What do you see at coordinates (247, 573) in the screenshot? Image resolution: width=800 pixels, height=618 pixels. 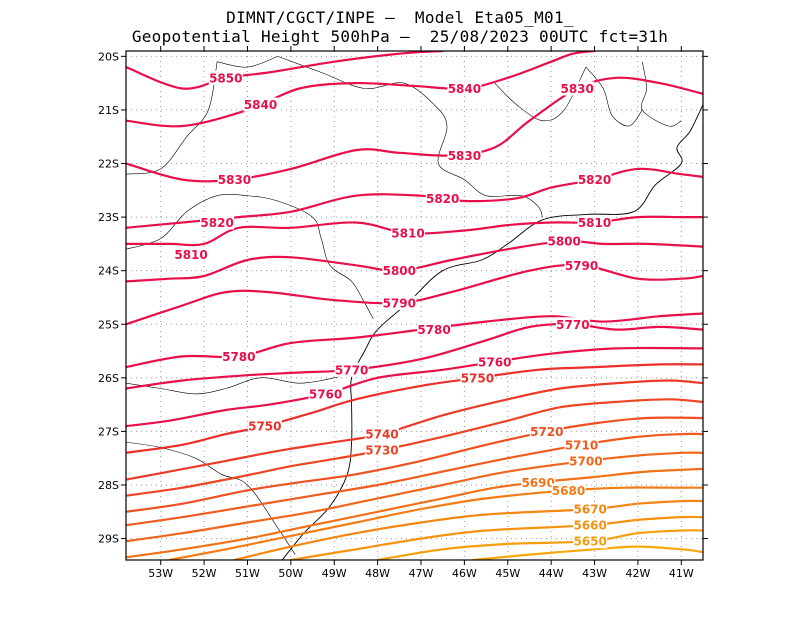 I see `x-tick-label: 51W` at bounding box center [247, 573].